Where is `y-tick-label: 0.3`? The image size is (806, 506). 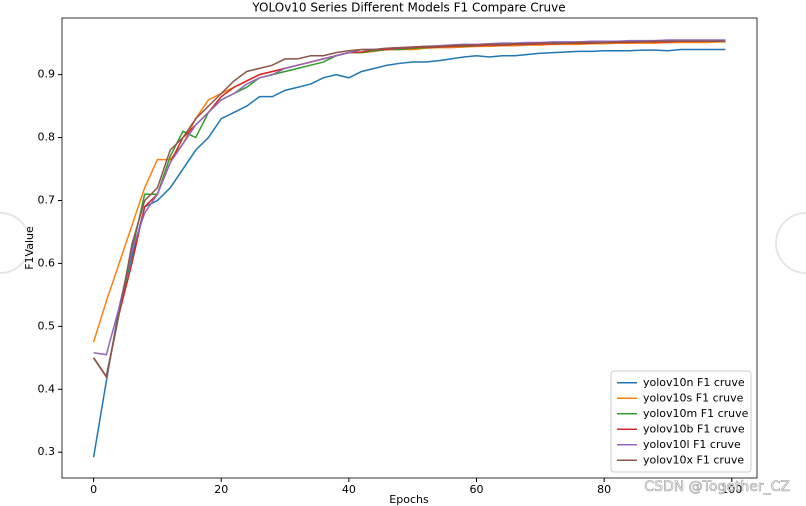 y-tick-label: 0.3 is located at coordinates (47, 451).